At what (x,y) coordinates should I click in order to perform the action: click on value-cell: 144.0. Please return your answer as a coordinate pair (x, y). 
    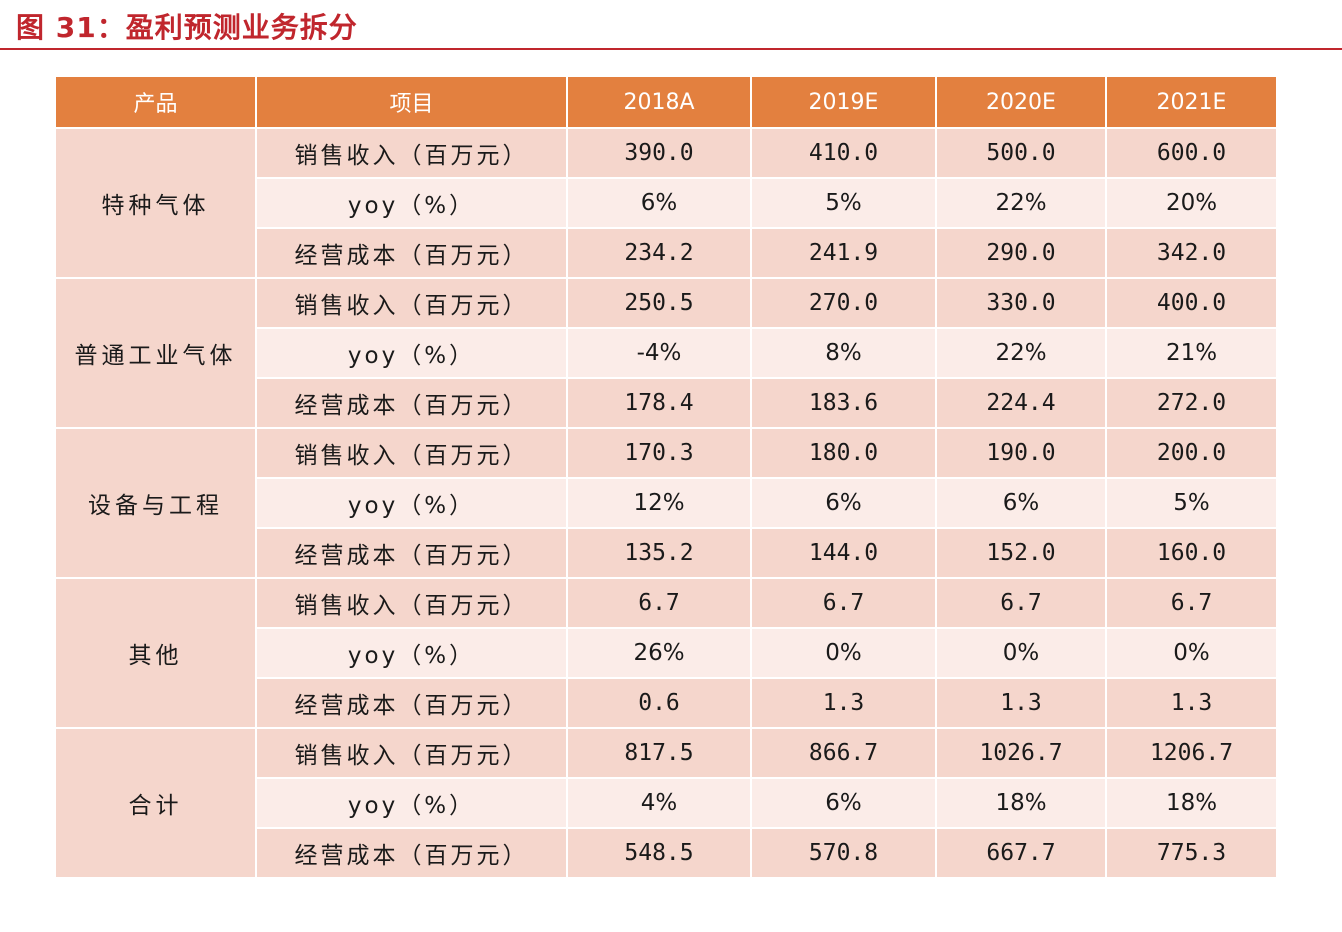
    Looking at the image, I should click on (843, 553).